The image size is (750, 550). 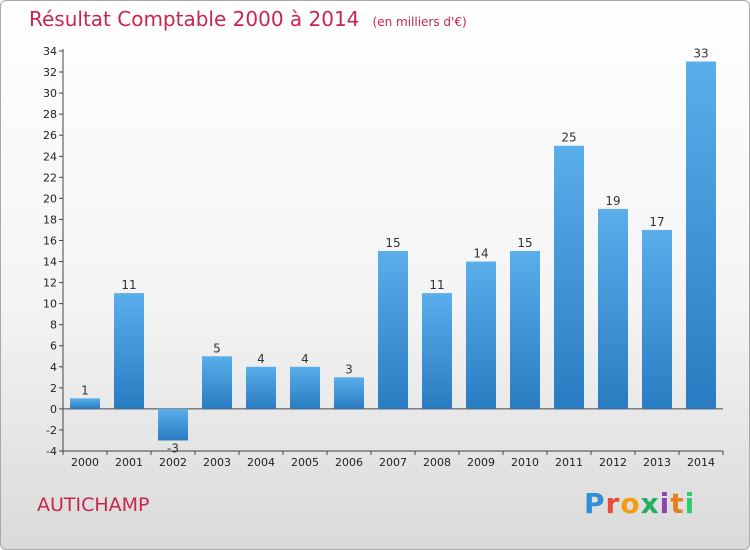 What do you see at coordinates (393, 462) in the screenshot?
I see `x-tick-label: 2007` at bounding box center [393, 462].